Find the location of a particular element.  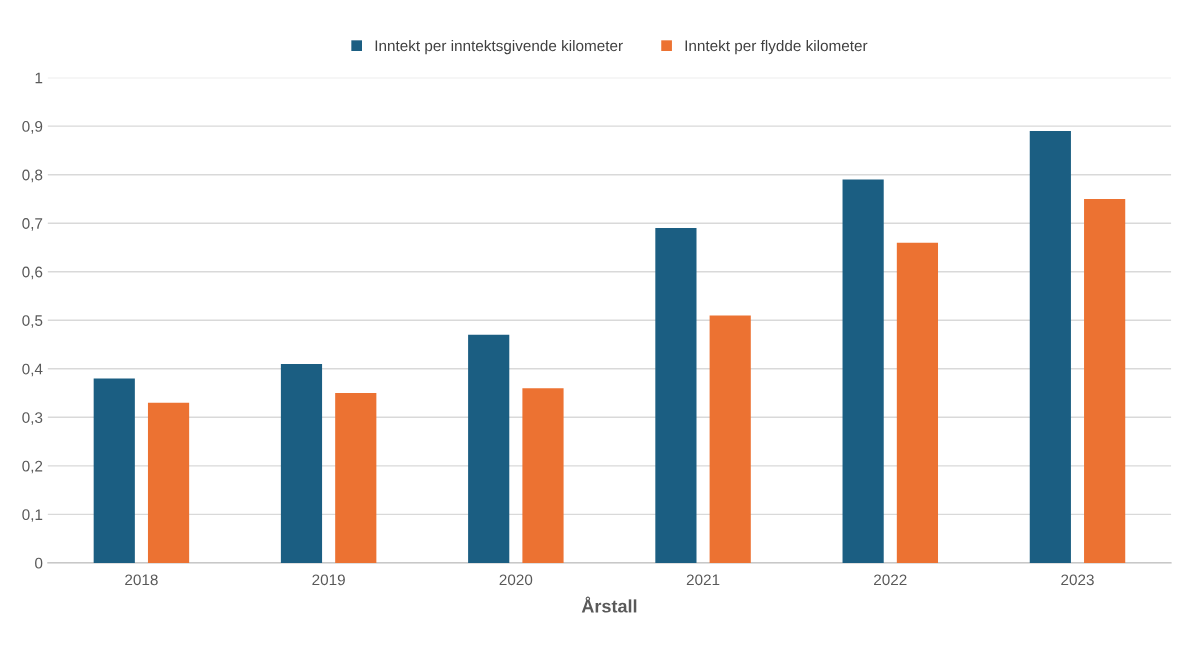

y-tick-label: 0,4 is located at coordinates (32, 370).